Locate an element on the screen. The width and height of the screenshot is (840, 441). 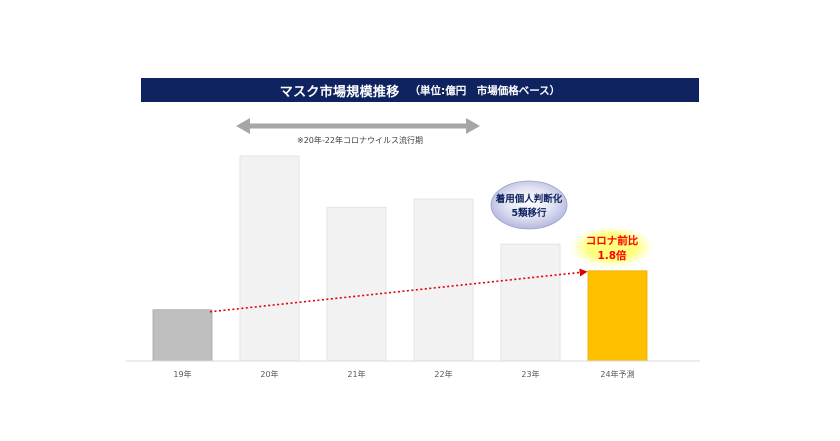
chart-subtitle: （単位:億円 市場価格ベース） is located at coordinates (485, 90).